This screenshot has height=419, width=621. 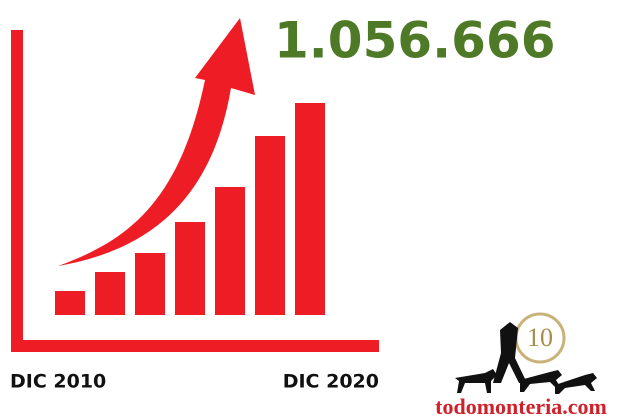 What do you see at coordinates (58, 382) in the screenshot?
I see `x-tick-label: DIC 2010` at bounding box center [58, 382].